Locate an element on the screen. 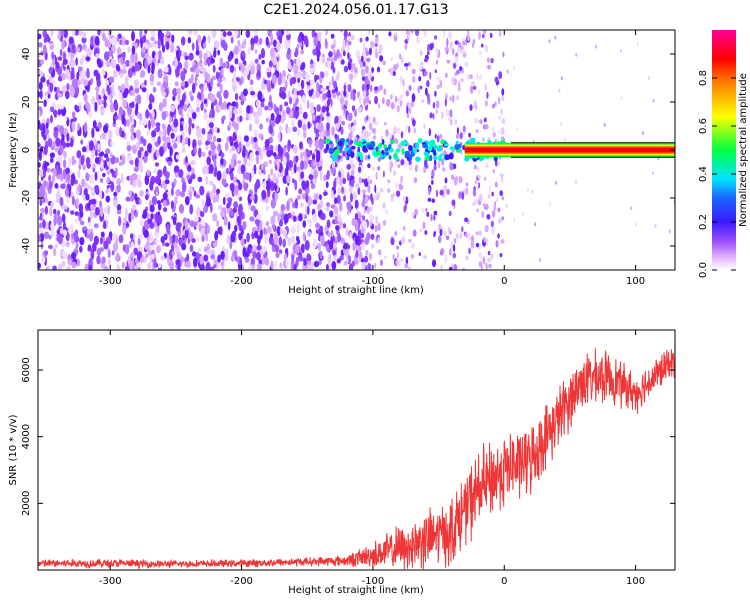 The image size is (750, 605). colorbar-tick-label: 0.4 is located at coordinates (703, 174).